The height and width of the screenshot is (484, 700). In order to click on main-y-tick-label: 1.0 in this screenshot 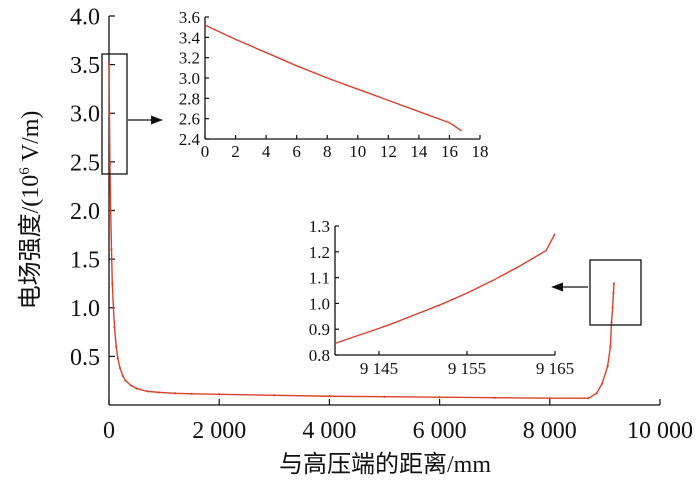, I will do `click(85, 309)`.